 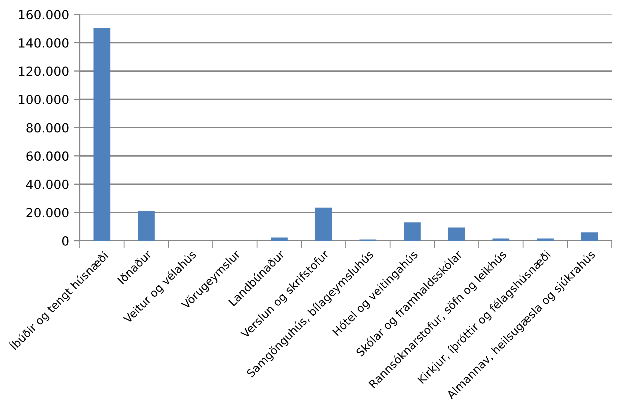 I want to click on y-tick-label: 80.000, so click(x=47, y=128).